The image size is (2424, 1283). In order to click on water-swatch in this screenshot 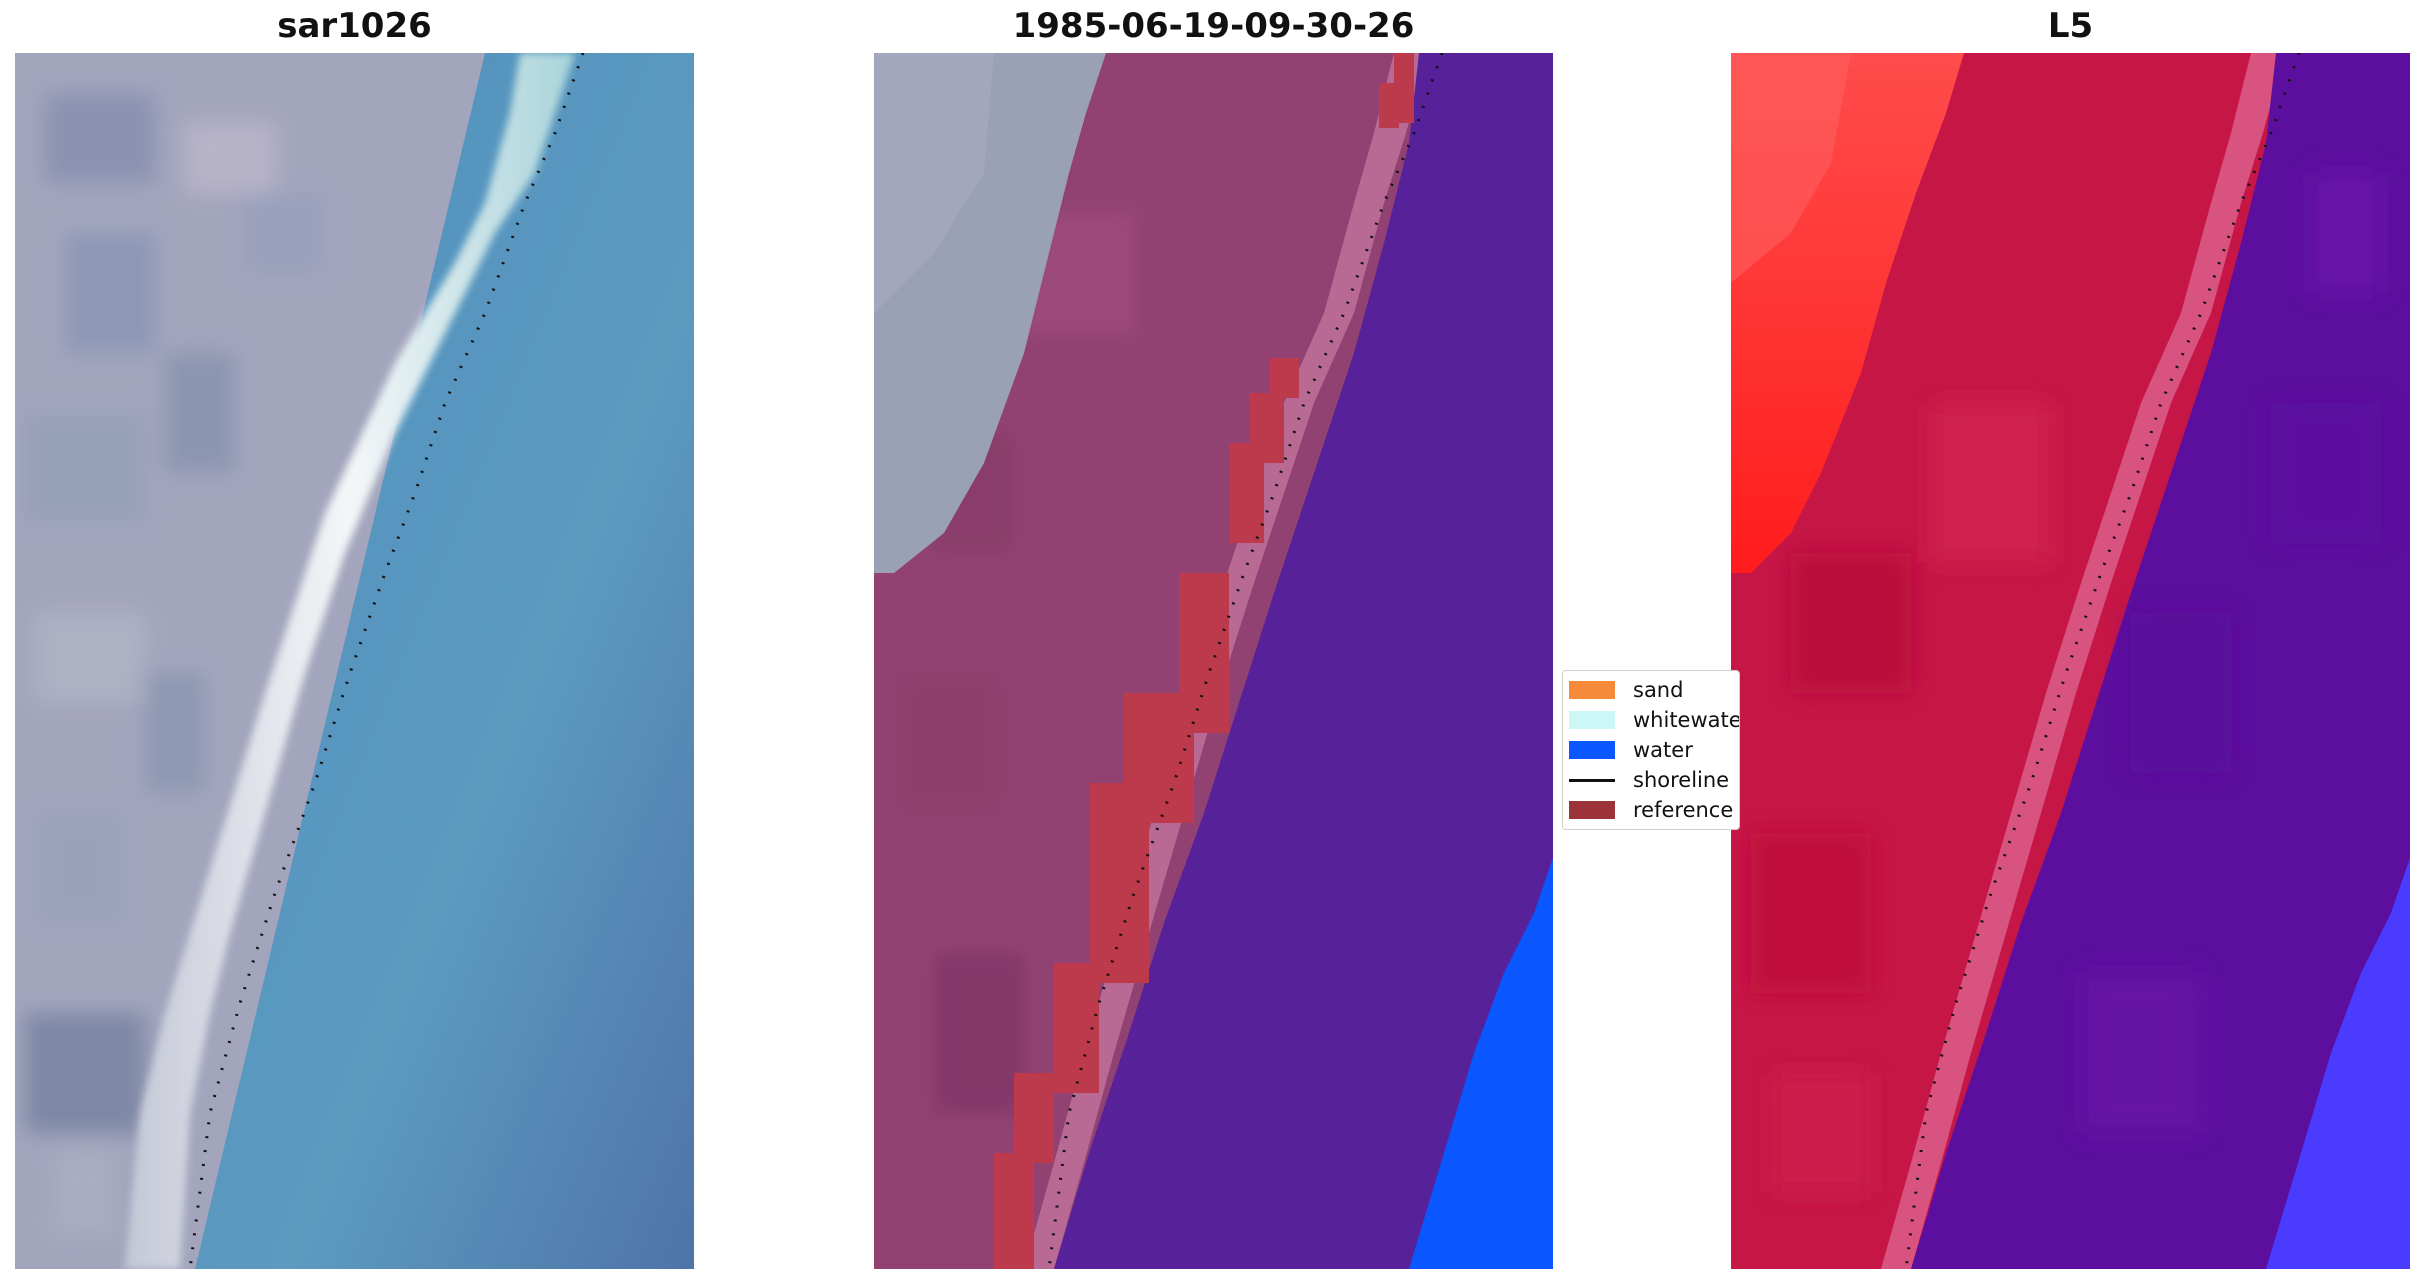, I will do `click(1592, 750)`.